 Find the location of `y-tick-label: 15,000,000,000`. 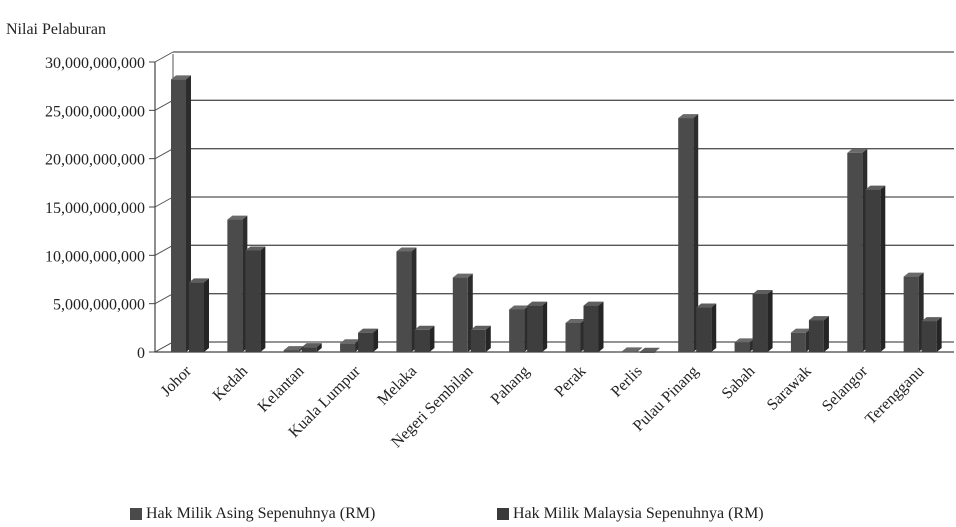

y-tick-label: 15,000,000,000 is located at coordinates (95, 208).